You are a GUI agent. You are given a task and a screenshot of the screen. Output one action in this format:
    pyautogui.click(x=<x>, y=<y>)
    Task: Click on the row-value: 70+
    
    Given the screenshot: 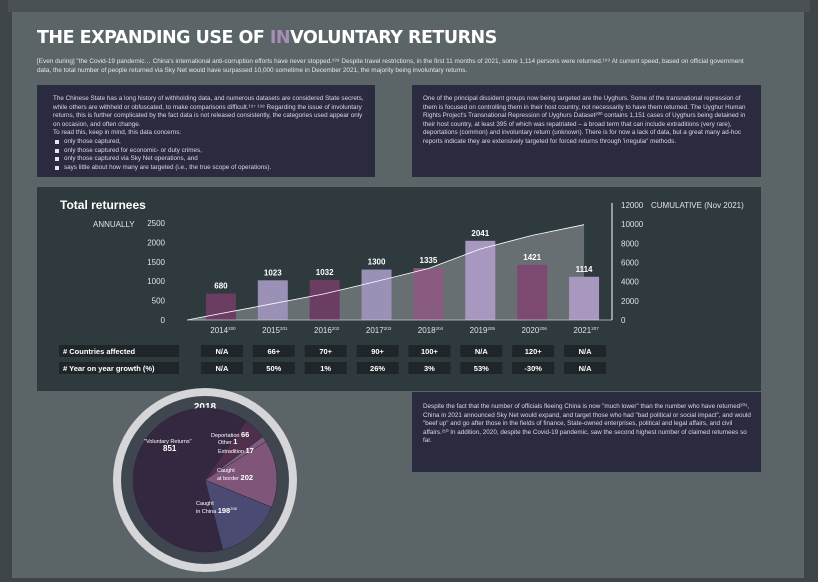 What is the action you would take?
    pyautogui.click(x=325, y=351)
    